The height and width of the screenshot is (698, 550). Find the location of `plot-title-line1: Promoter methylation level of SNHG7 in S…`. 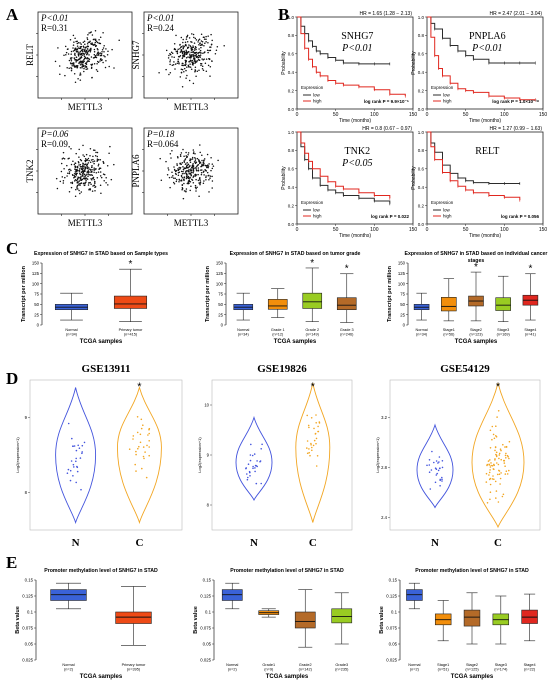

plot-title-line1: Promoter methylation level of SNHG7 in S… is located at coordinates (472, 571).